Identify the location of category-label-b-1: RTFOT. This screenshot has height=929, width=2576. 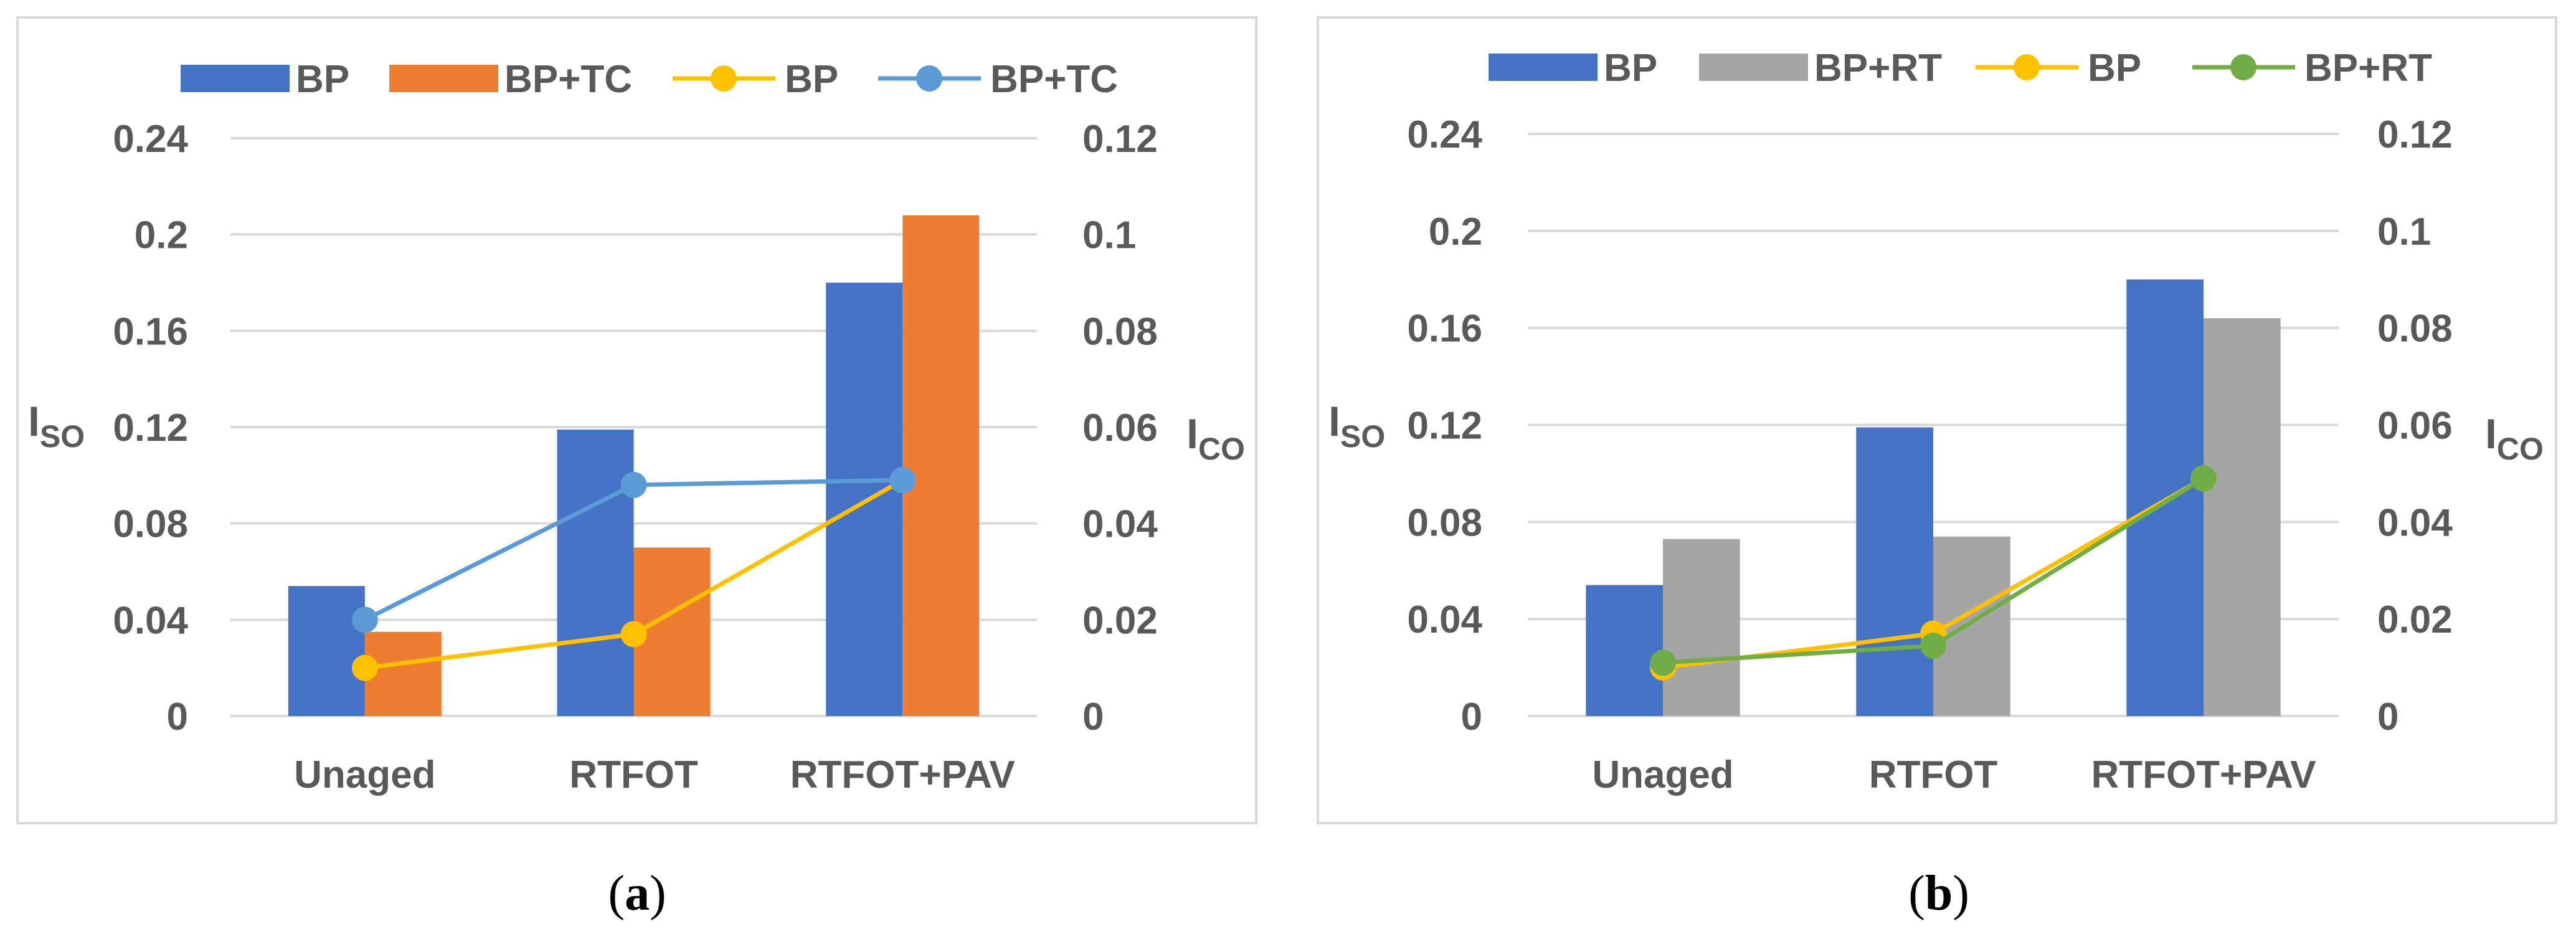
(1934, 774).